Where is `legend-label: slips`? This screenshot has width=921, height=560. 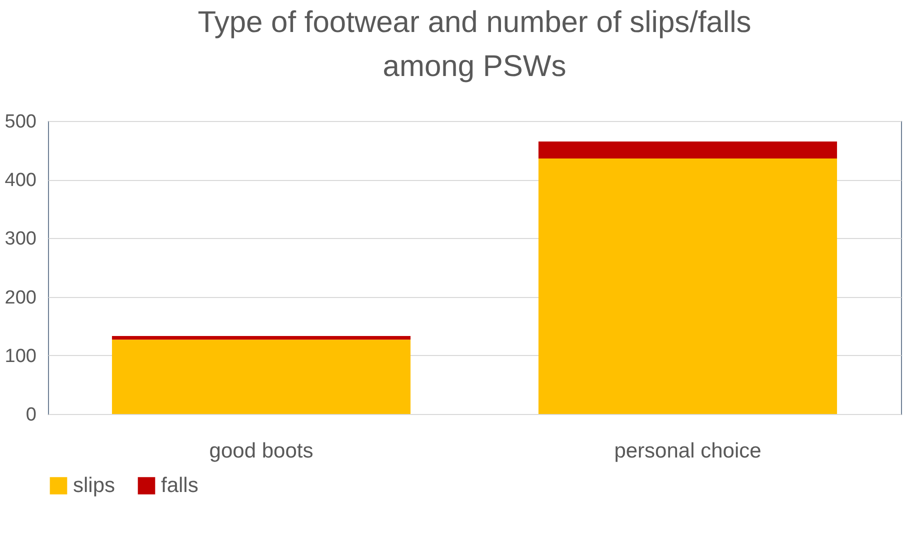 legend-label: slips is located at coordinates (94, 485).